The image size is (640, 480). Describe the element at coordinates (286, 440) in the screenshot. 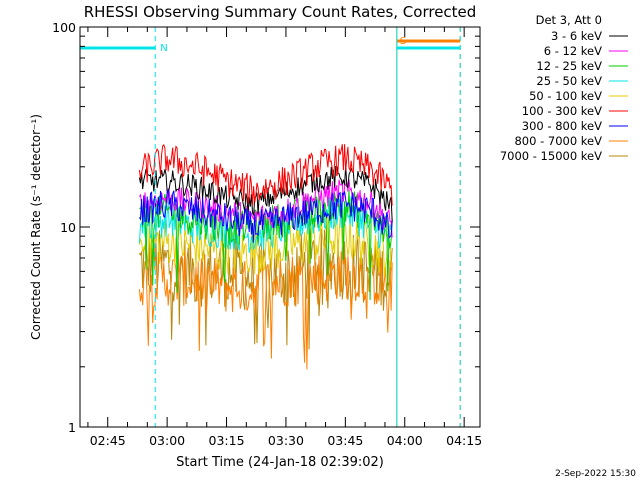

I see `x-tick-label: 03:30` at that location.